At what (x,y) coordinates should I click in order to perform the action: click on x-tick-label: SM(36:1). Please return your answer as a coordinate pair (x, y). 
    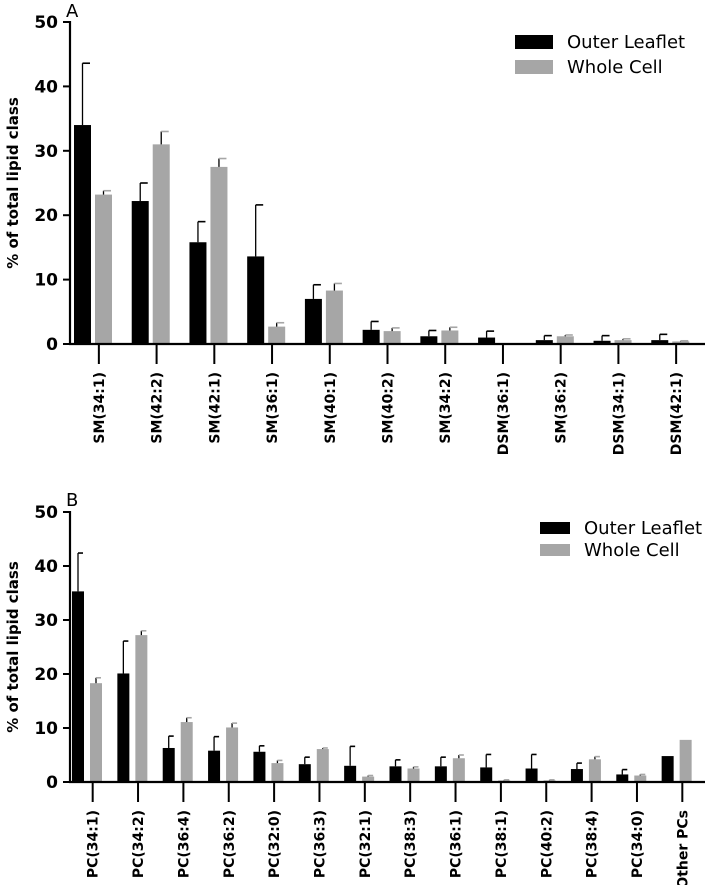
    Looking at the image, I should click on (273, 408).